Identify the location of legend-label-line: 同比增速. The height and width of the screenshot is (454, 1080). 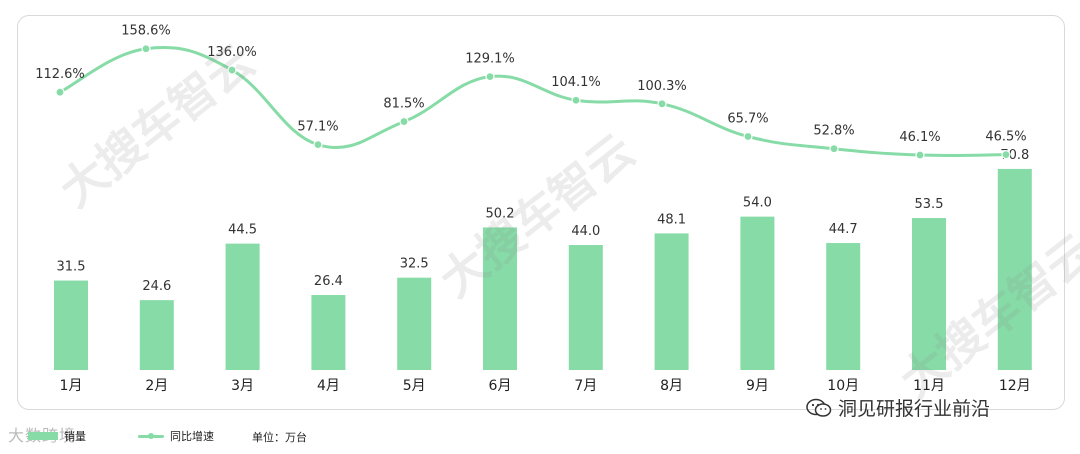
(192, 436).